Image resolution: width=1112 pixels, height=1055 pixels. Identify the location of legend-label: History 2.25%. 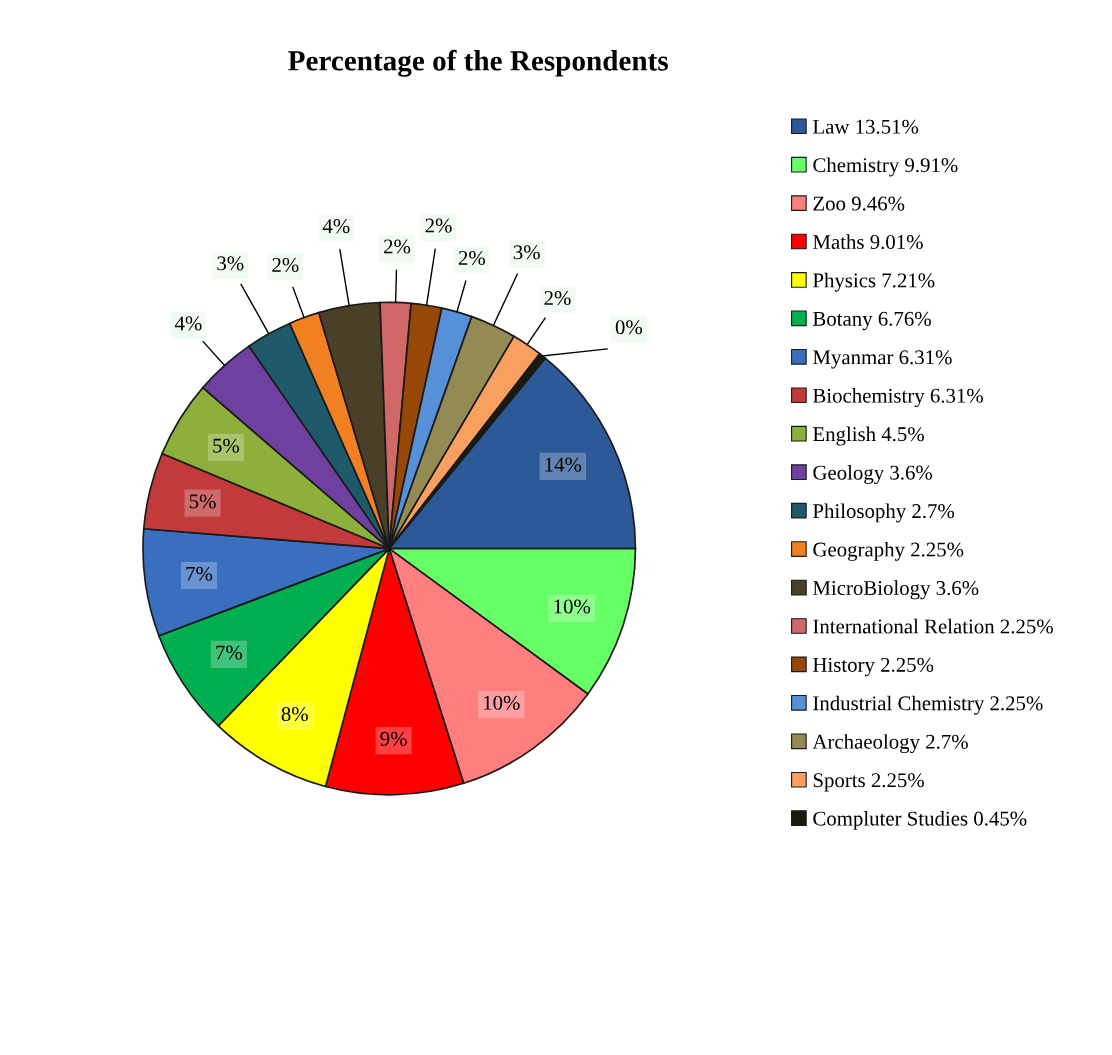
(873, 667).